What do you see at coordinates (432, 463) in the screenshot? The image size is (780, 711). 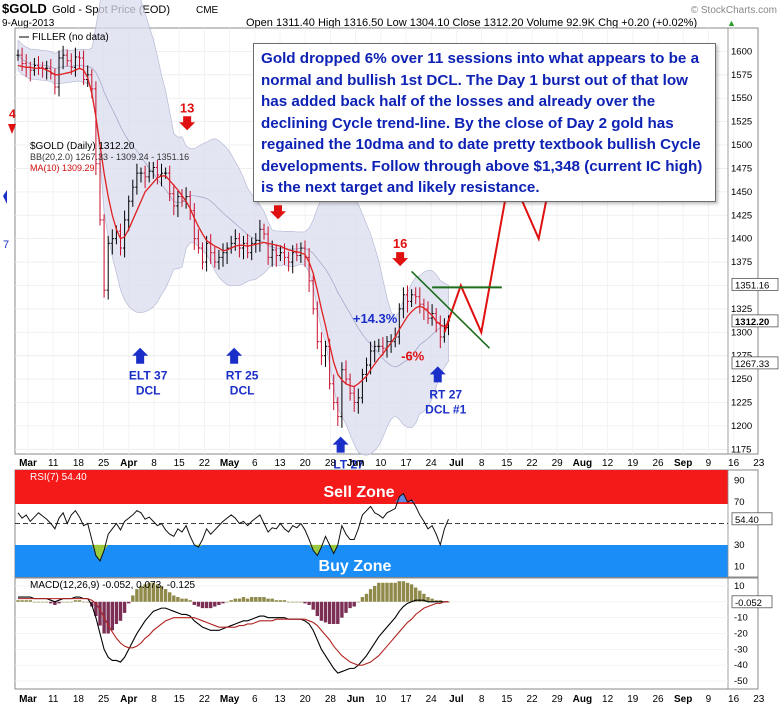 I see `date-tick-label: 24` at bounding box center [432, 463].